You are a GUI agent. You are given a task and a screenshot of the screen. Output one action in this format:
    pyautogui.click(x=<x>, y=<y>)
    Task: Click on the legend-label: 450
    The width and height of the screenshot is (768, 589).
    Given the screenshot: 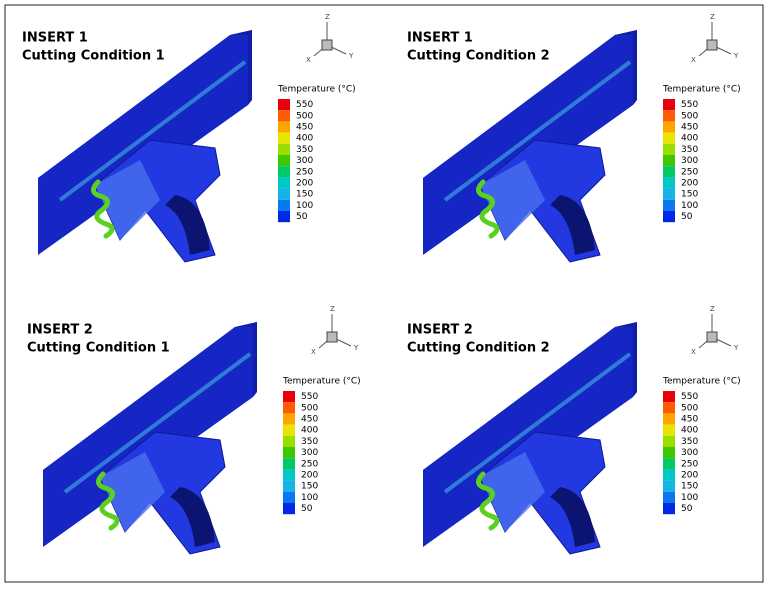 What is the action you would take?
    pyautogui.click(x=689, y=128)
    